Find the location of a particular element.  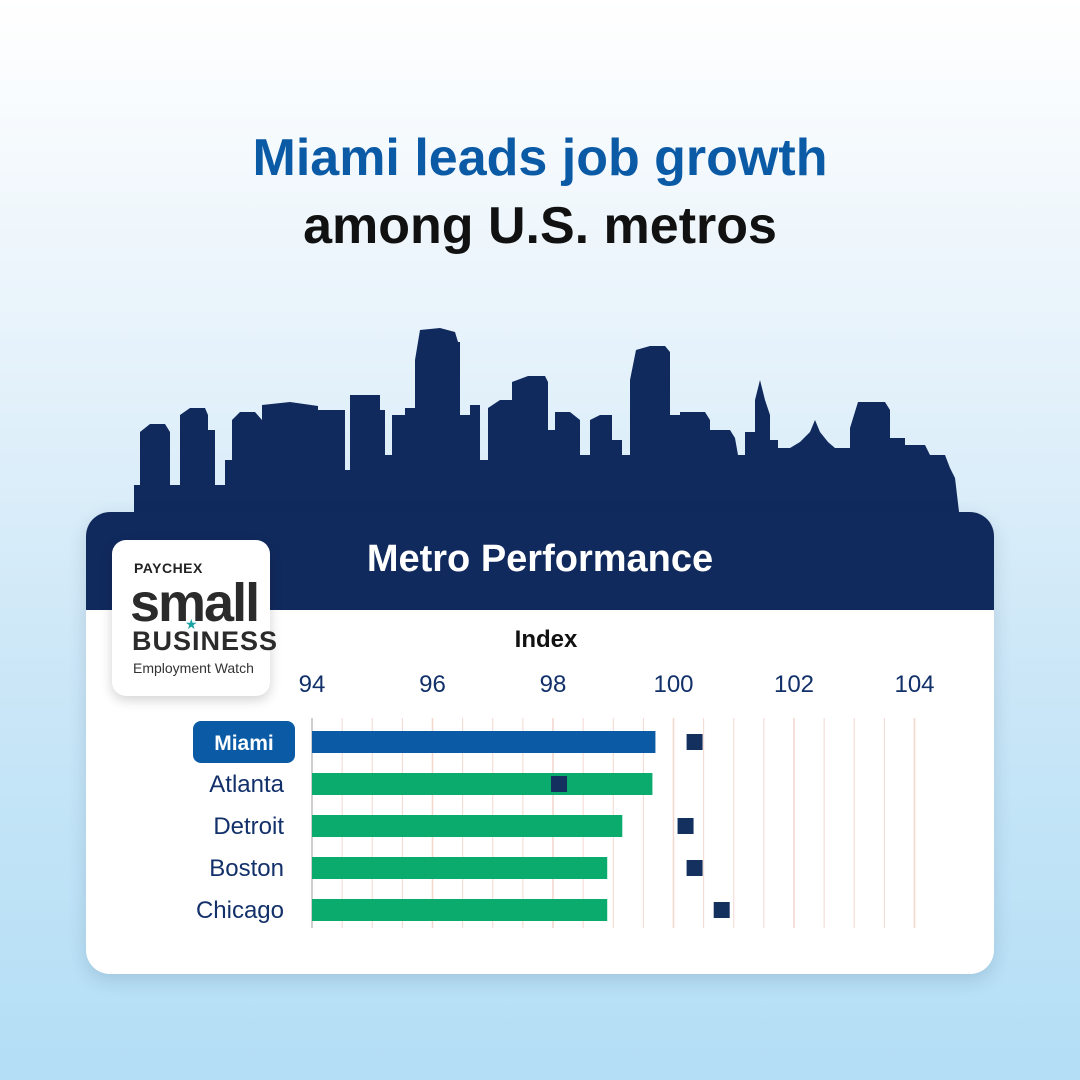

x-tick-label: 104 is located at coordinates (914, 684).